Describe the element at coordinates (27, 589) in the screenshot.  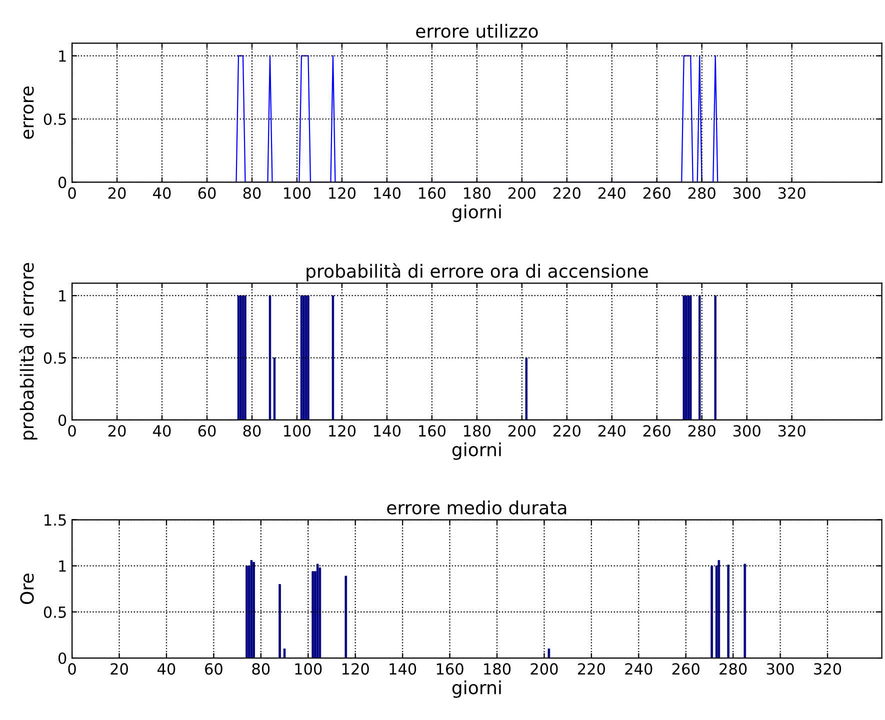
I see `y-axis-title: Ore` at that location.